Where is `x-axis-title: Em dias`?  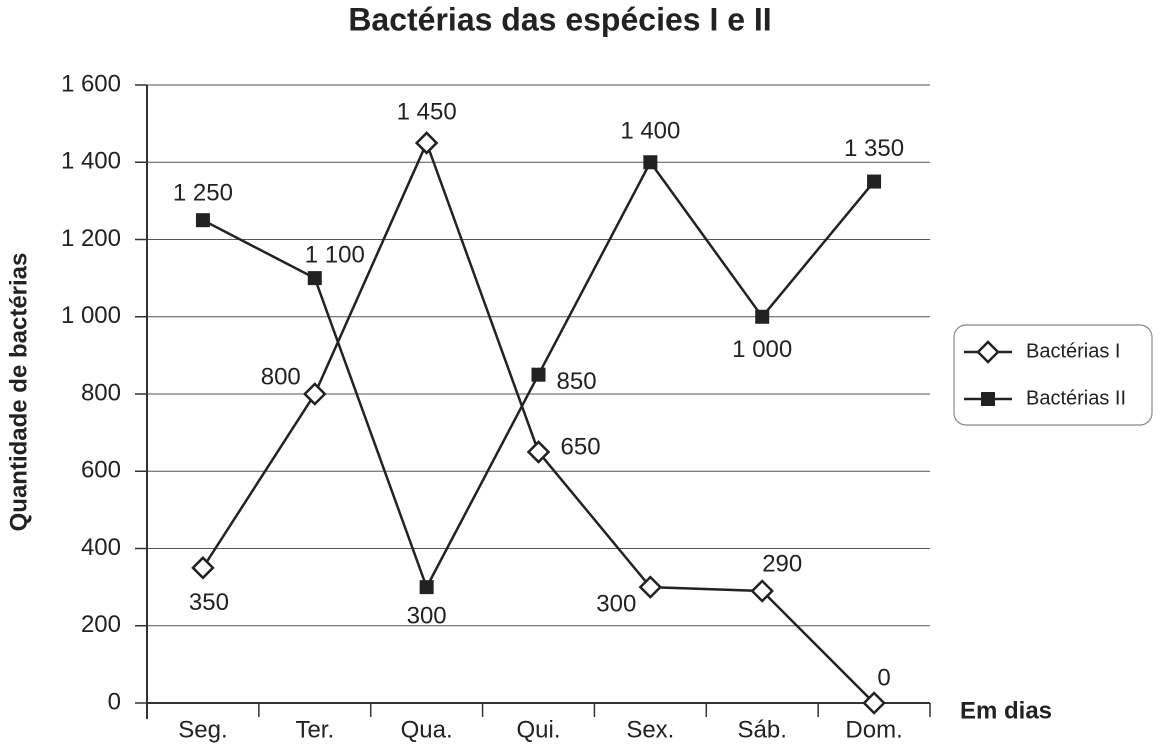
x-axis-title: Em dias is located at coordinates (1006, 710).